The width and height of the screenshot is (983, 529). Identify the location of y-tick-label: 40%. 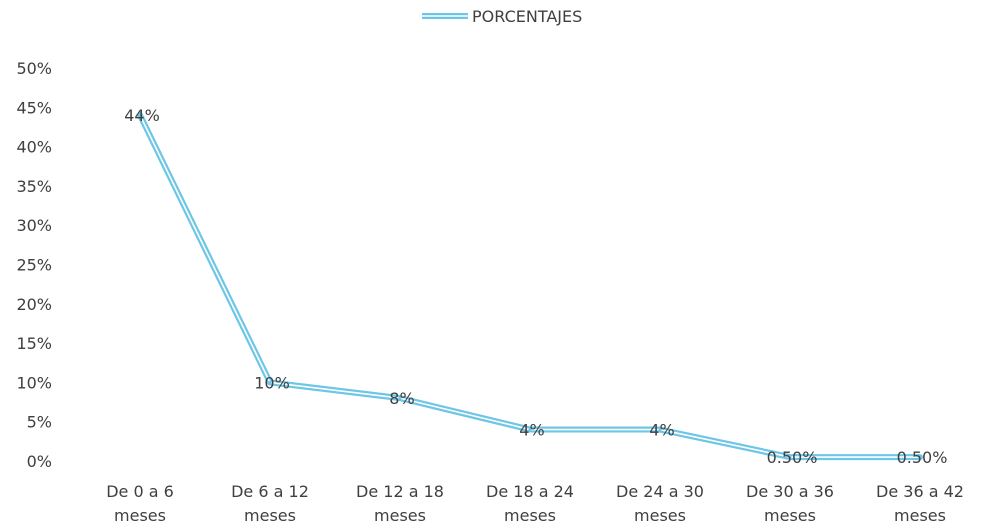
(34, 147).